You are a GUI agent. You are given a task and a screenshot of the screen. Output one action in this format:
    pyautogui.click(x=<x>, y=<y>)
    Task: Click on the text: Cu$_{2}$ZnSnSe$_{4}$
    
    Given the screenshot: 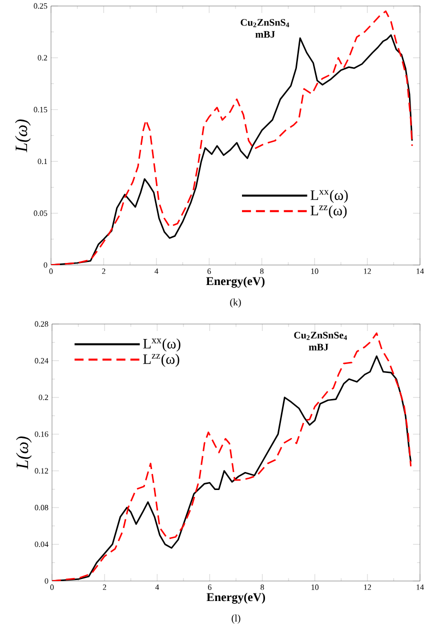 What is the action you would take?
    pyautogui.click(x=320, y=336)
    